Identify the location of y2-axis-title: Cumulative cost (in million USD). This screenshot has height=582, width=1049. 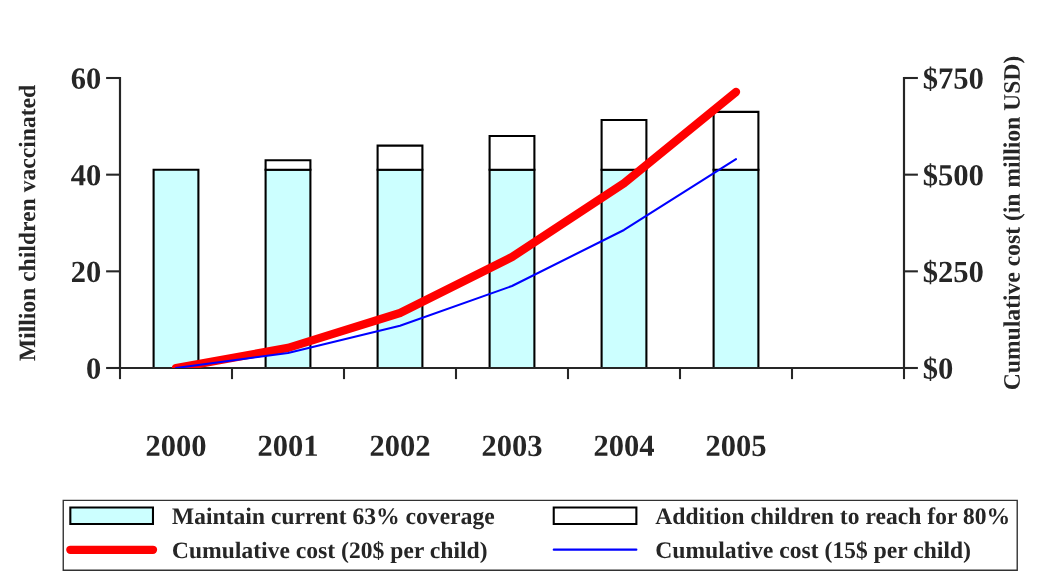
(1014, 223).